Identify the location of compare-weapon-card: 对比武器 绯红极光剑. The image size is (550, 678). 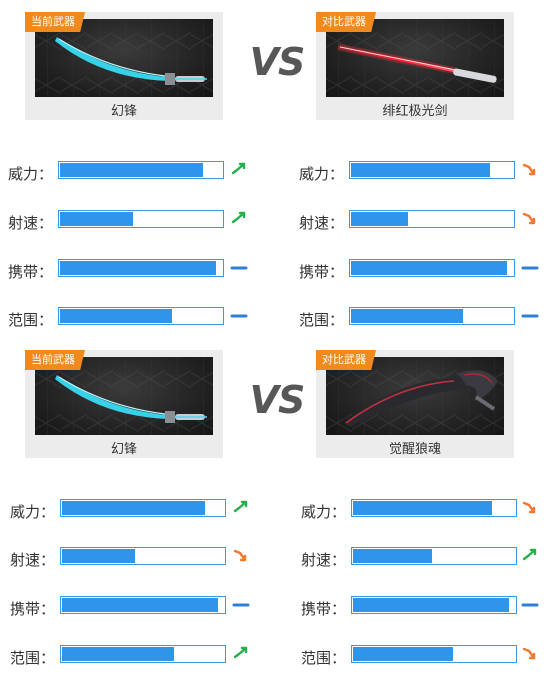
(415, 66).